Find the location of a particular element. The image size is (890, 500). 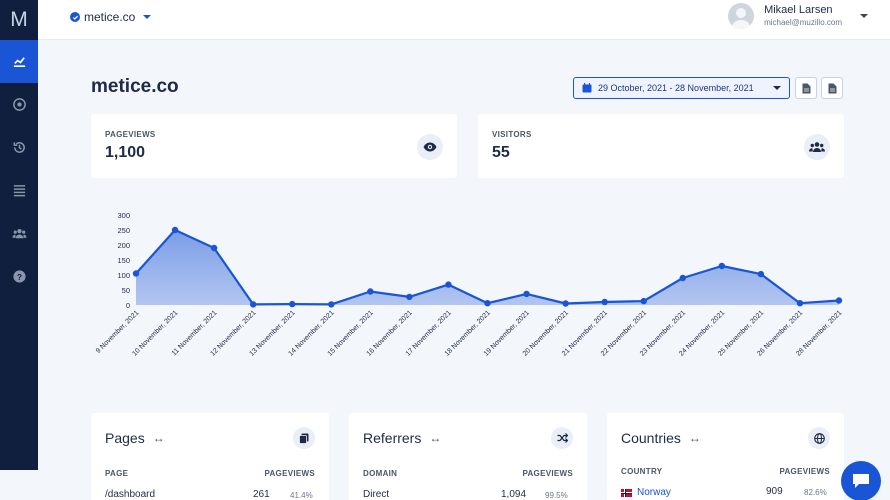

target-icon is located at coordinates (19, 104).